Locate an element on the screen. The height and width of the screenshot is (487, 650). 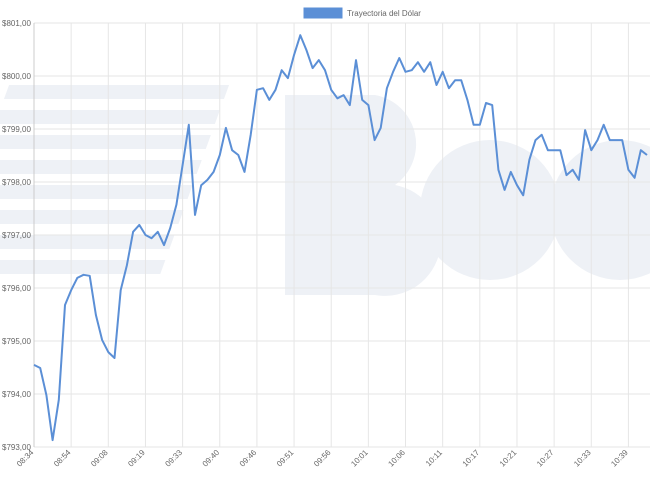
x-tick-label: 09:19 is located at coordinates (136, 458).